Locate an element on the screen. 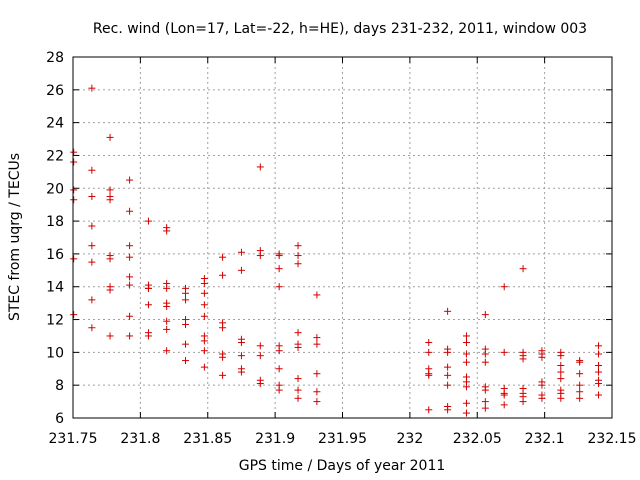 The height and width of the screenshot is (480, 640). y-tick-labels: 6 8 10 12 14 16 18 20 22 24 26 28 is located at coordinates (55, 238).